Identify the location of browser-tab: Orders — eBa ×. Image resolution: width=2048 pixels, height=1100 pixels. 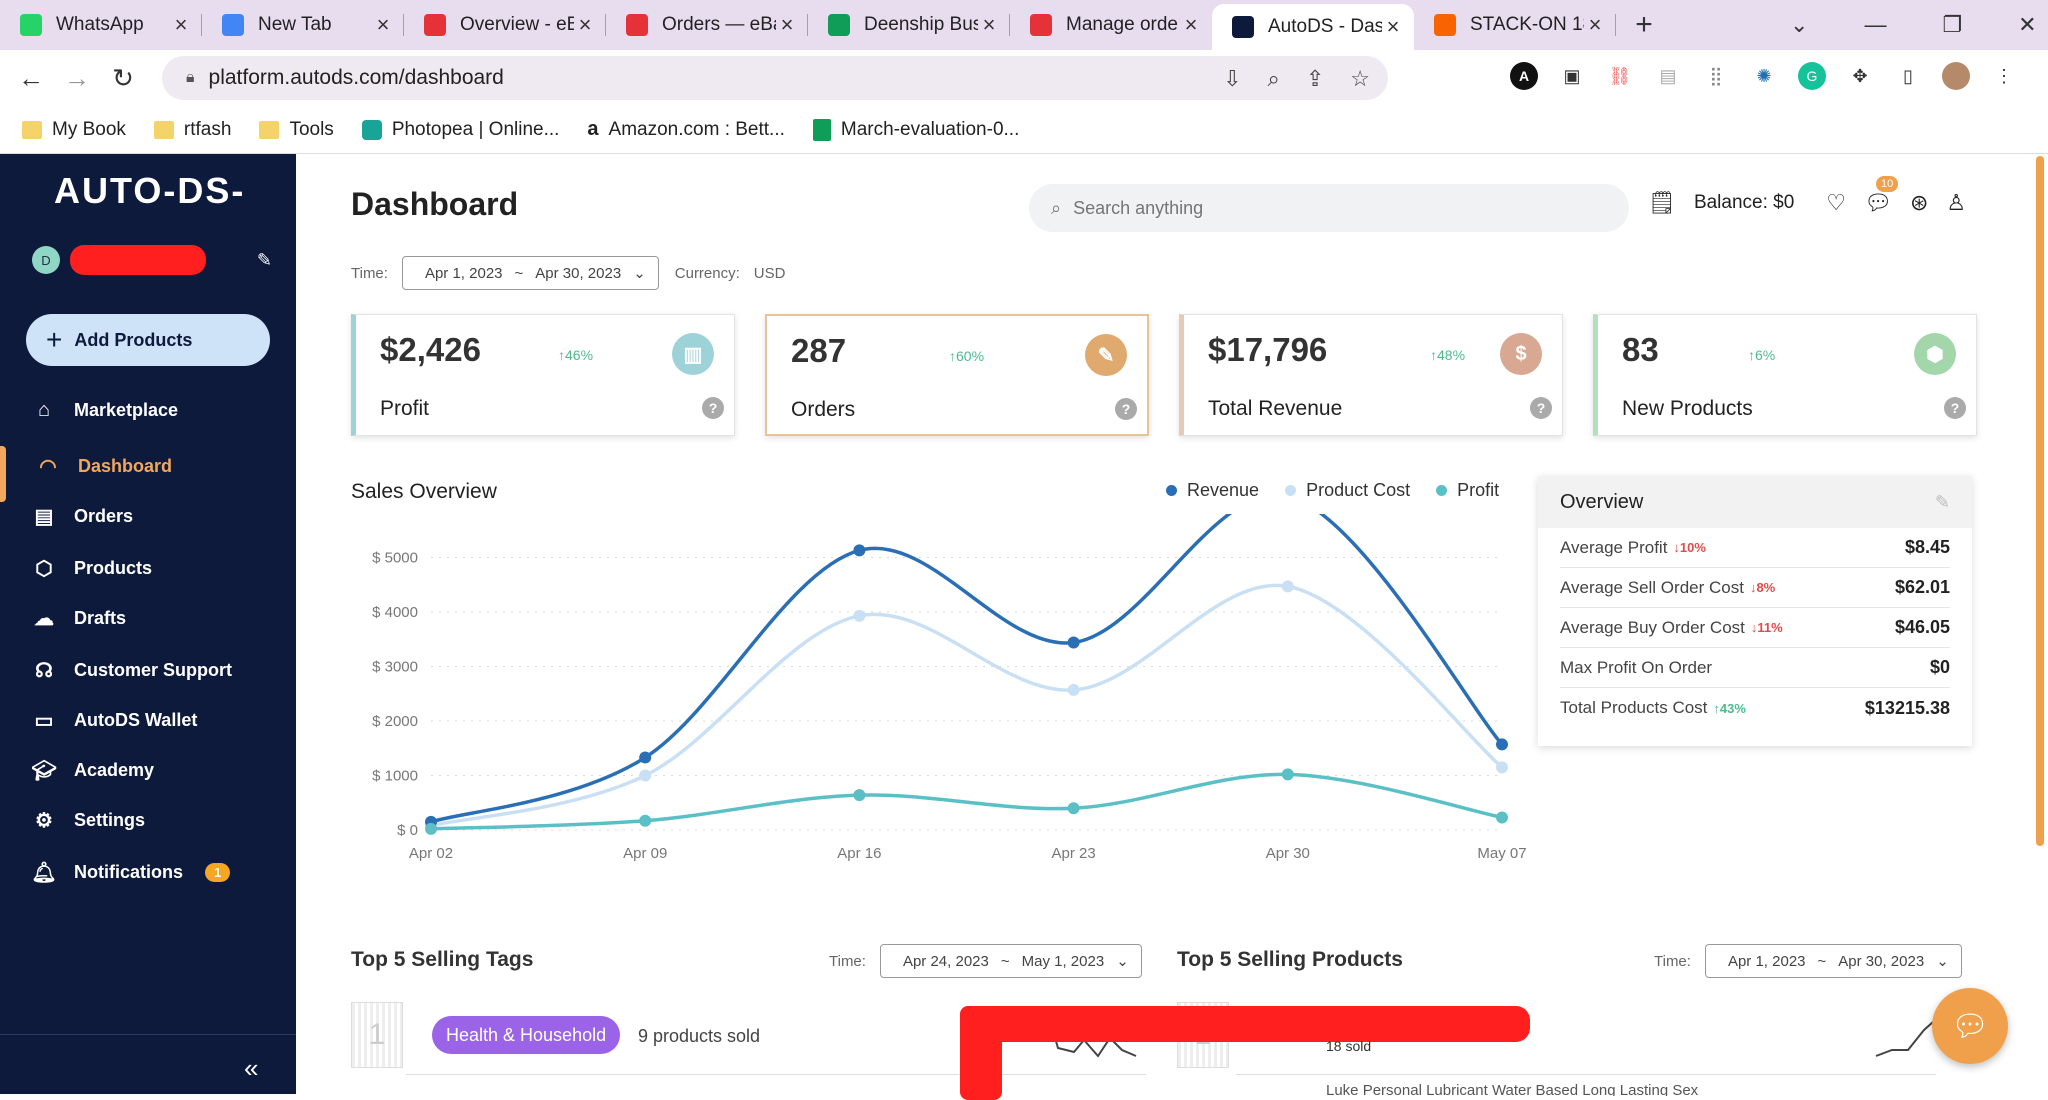
(707, 25).